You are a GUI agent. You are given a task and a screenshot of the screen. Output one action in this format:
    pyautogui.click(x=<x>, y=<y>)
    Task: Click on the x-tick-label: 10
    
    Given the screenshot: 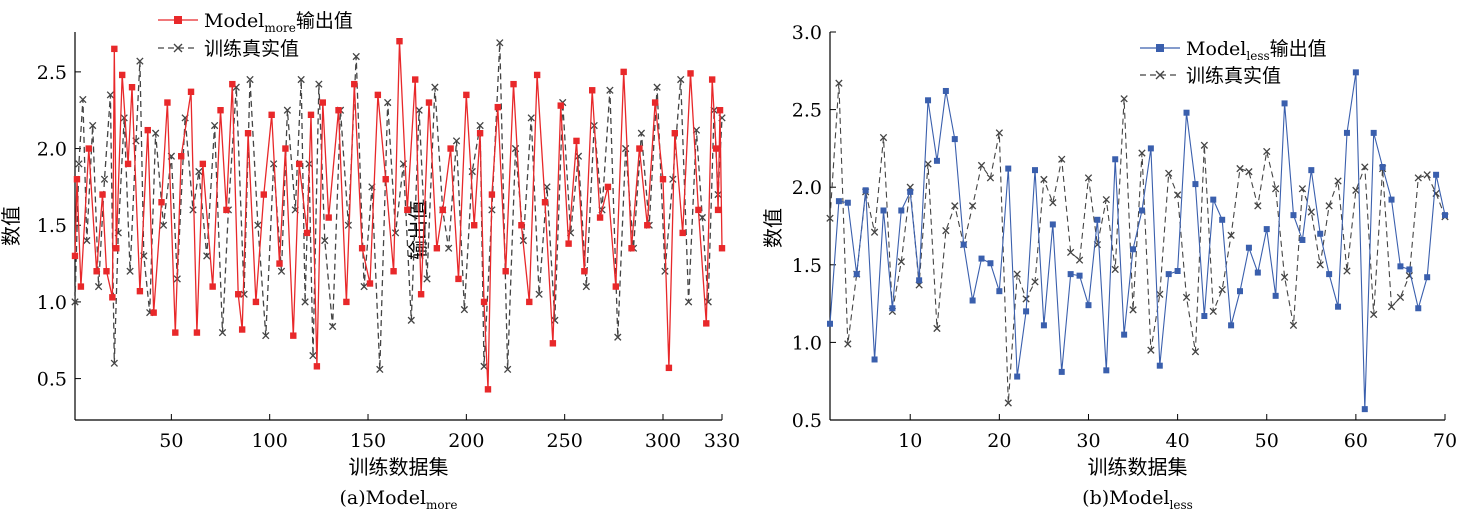 What is the action you would take?
    pyautogui.click(x=910, y=441)
    